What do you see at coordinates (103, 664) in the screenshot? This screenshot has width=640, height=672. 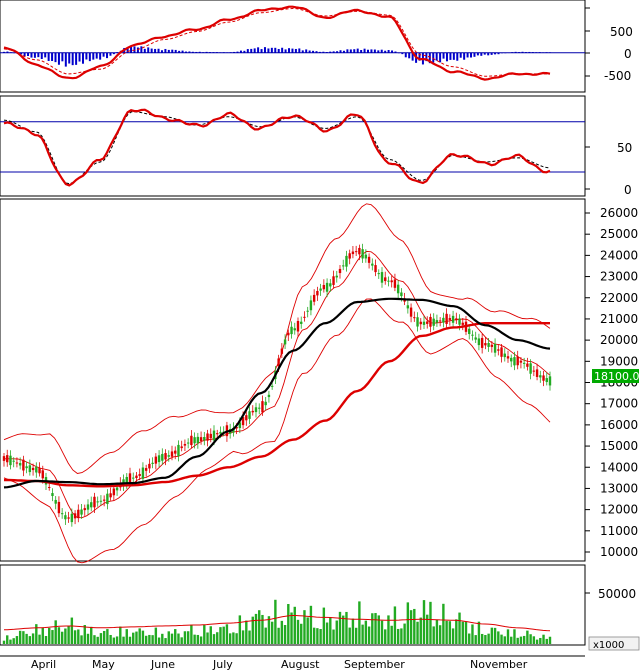 I see `month-label: May` at bounding box center [103, 664].